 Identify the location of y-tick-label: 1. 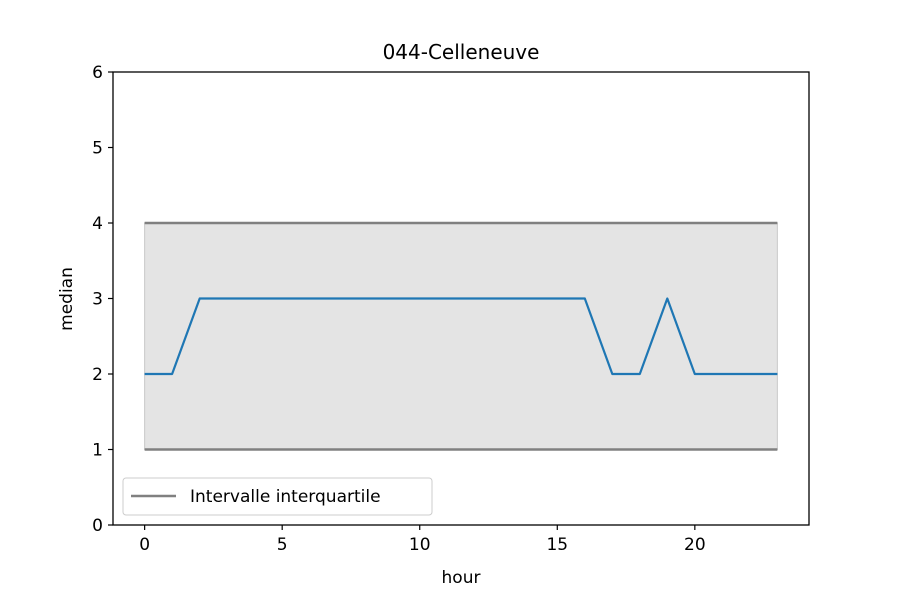
(97, 451).